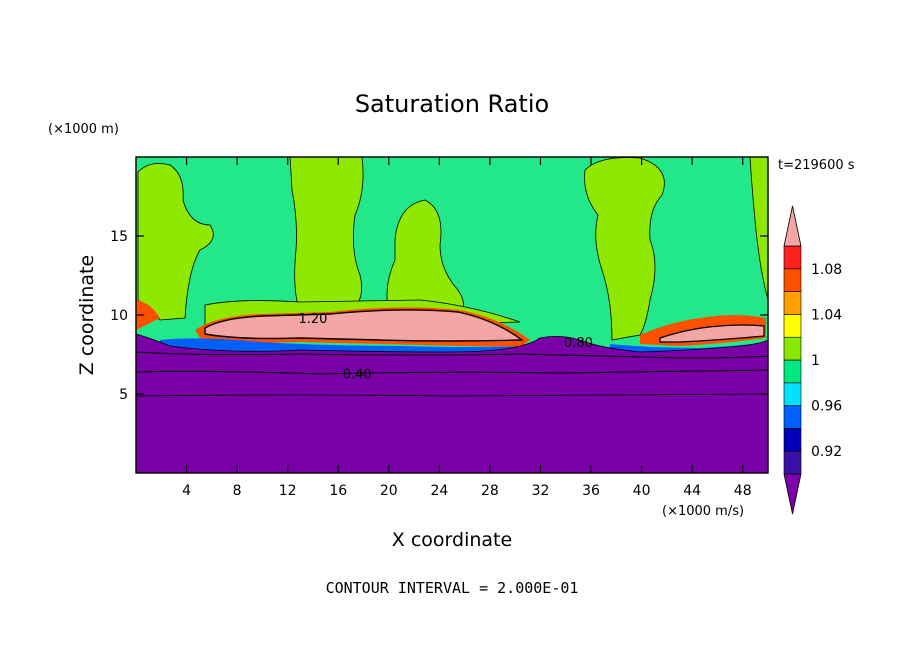 Image resolution: width=904 pixels, height=654 pixels. I want to click on colorbar-label: 1.08, so click(826, 270).